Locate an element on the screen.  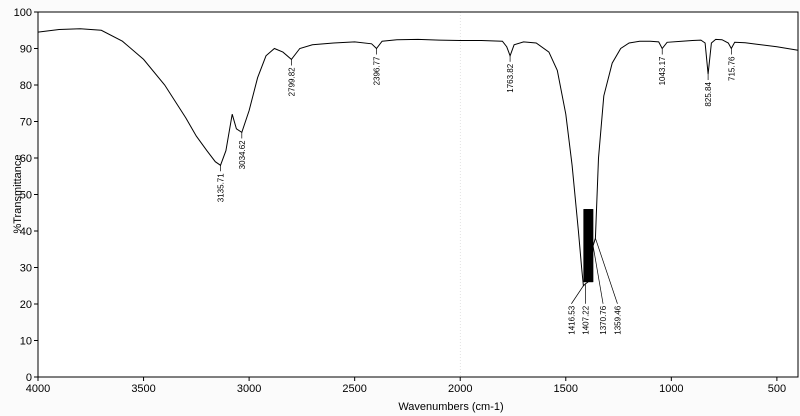
peak-label: 715.76 is located at coordinates (731, 68).